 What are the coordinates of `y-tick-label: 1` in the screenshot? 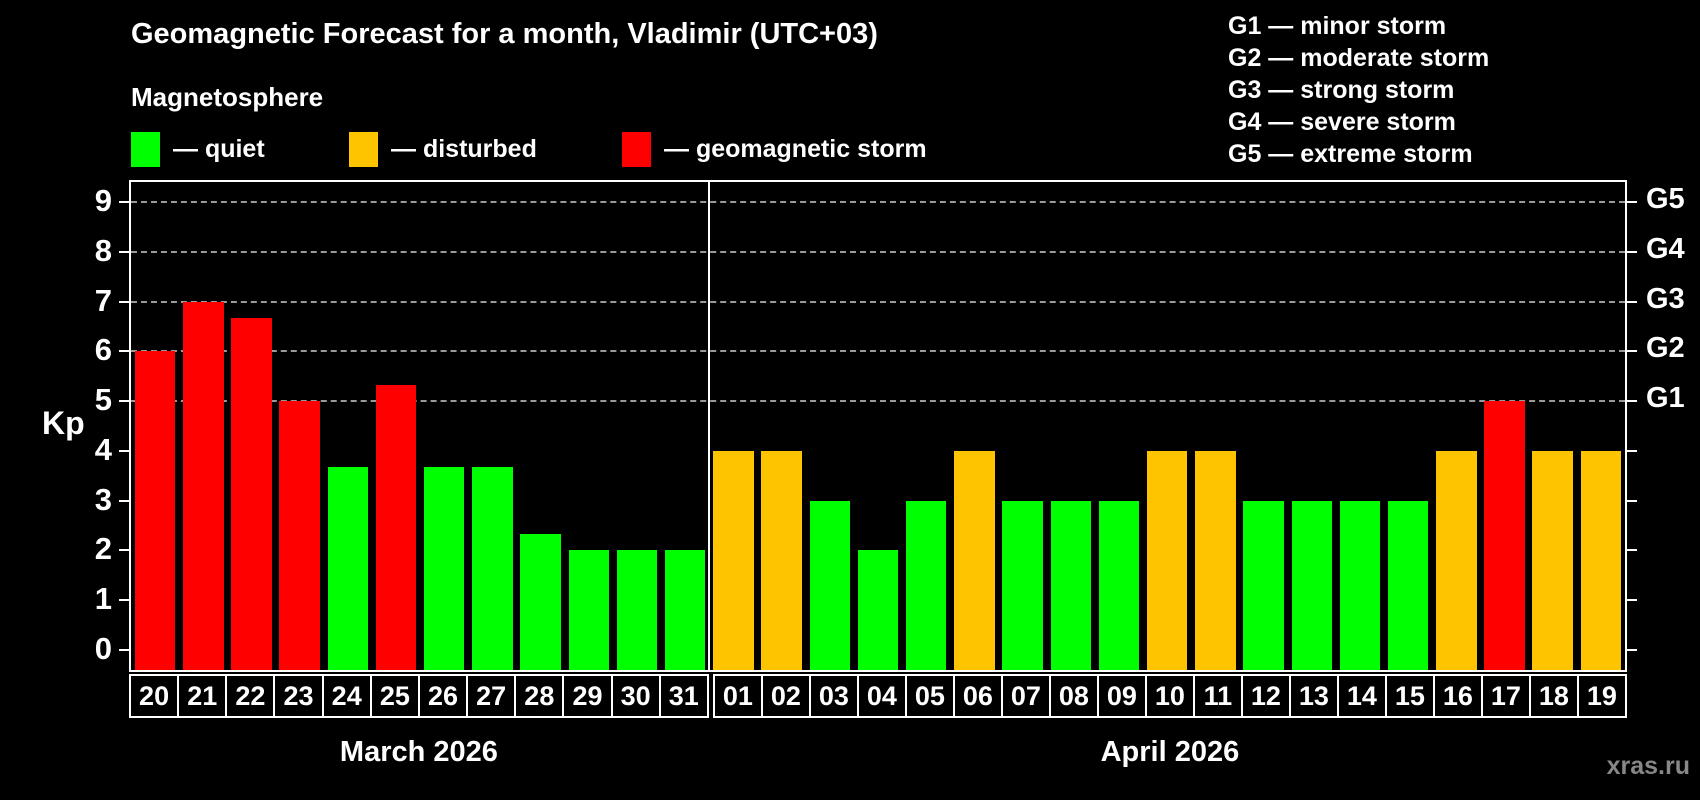 It's located at (103, 599).